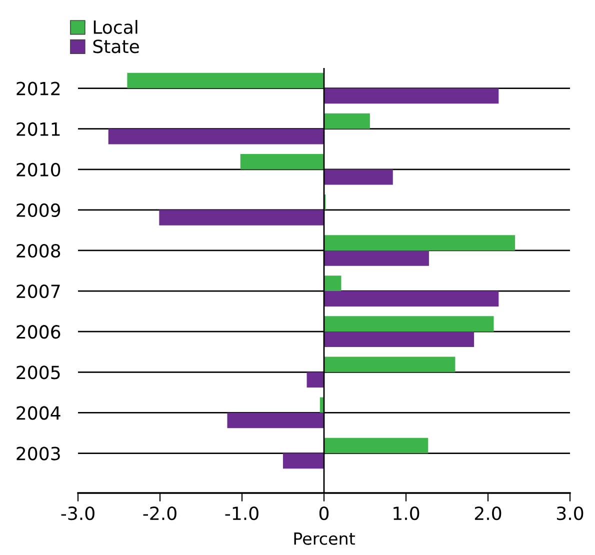  I want to click on y-tick-label: 2006, so click(38, 332).